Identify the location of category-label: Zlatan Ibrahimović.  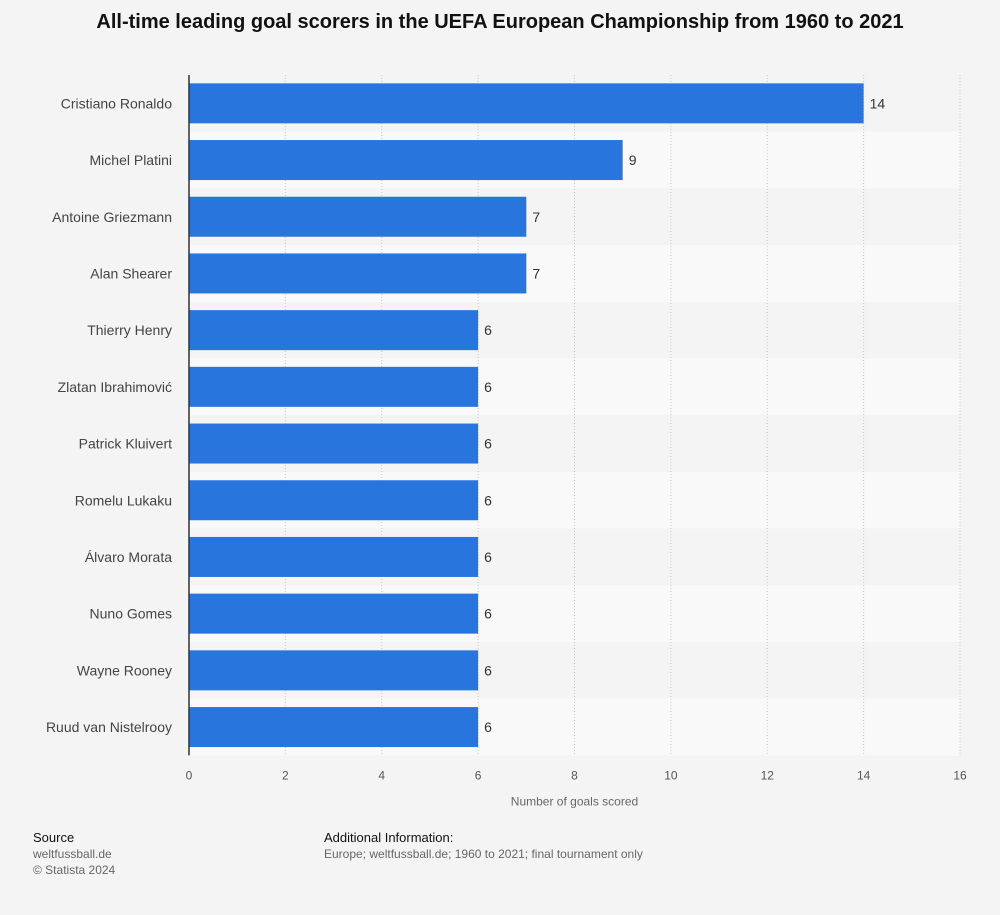
(115, 387).